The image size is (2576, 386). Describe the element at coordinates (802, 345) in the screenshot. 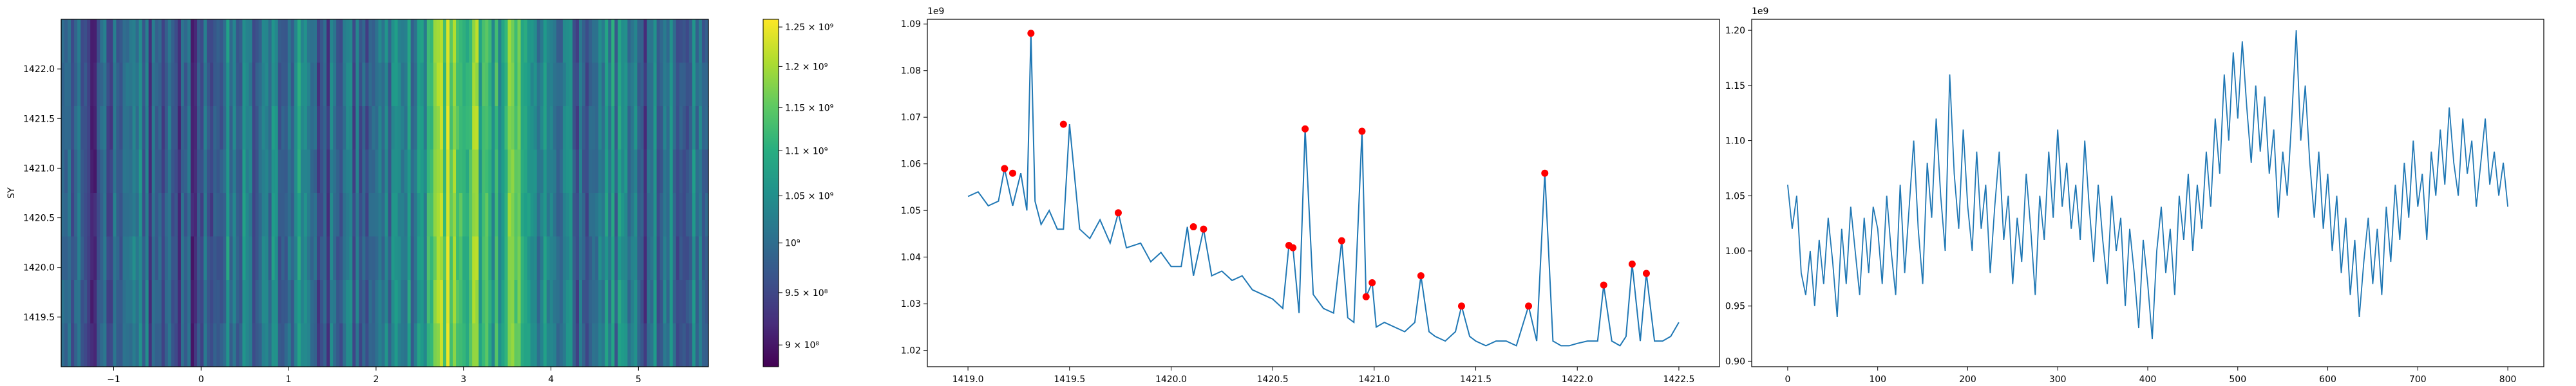

I see `colorbar-tick-label: 9 × 10⁸` at that location.